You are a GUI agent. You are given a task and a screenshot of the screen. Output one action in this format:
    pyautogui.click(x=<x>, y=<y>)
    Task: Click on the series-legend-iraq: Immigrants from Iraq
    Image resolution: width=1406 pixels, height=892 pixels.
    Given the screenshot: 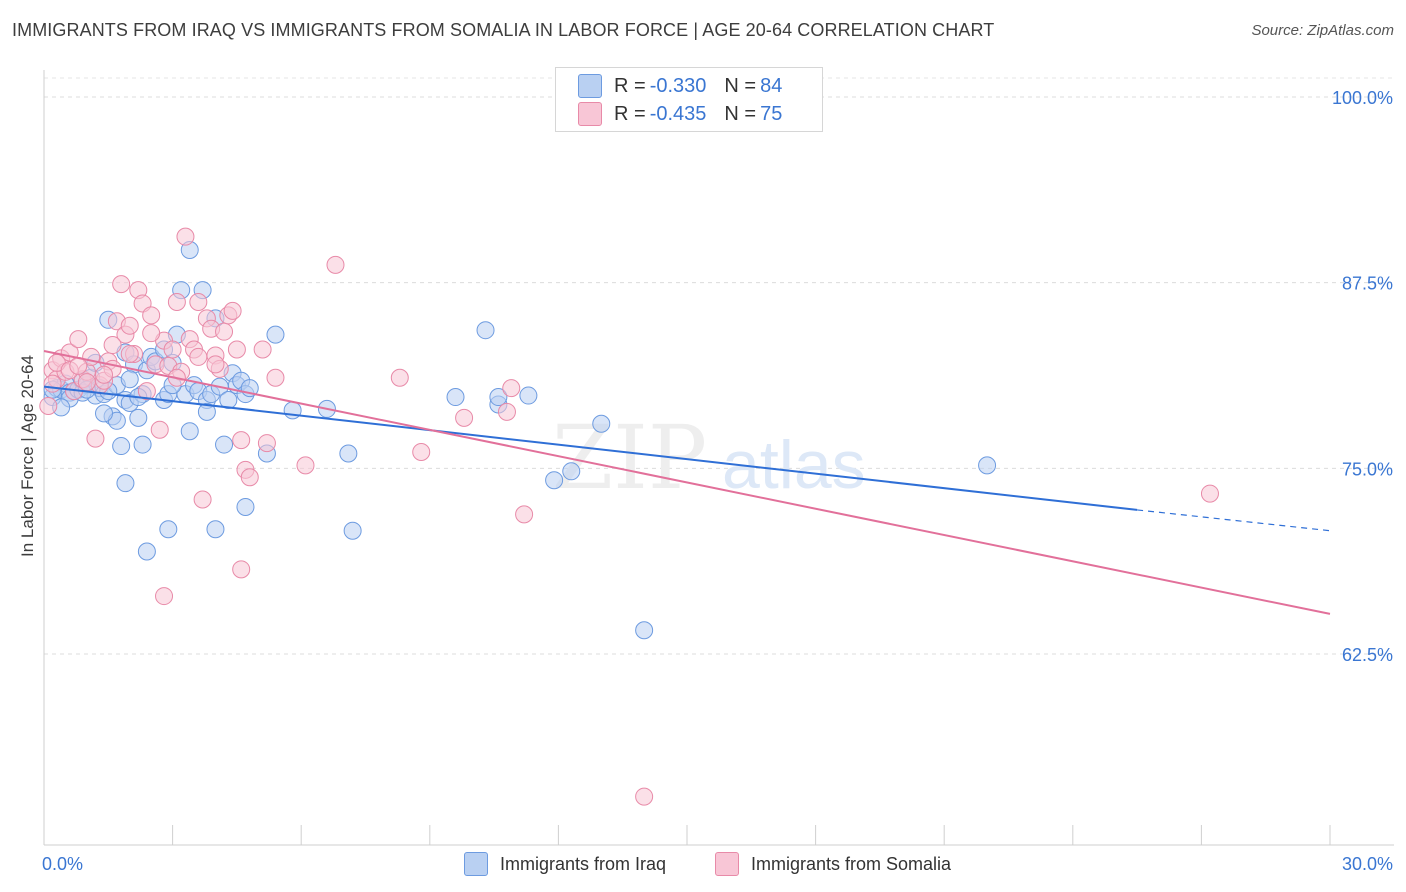 What is the action you would take?
    pyautogui.click(x=565, y=864)
    